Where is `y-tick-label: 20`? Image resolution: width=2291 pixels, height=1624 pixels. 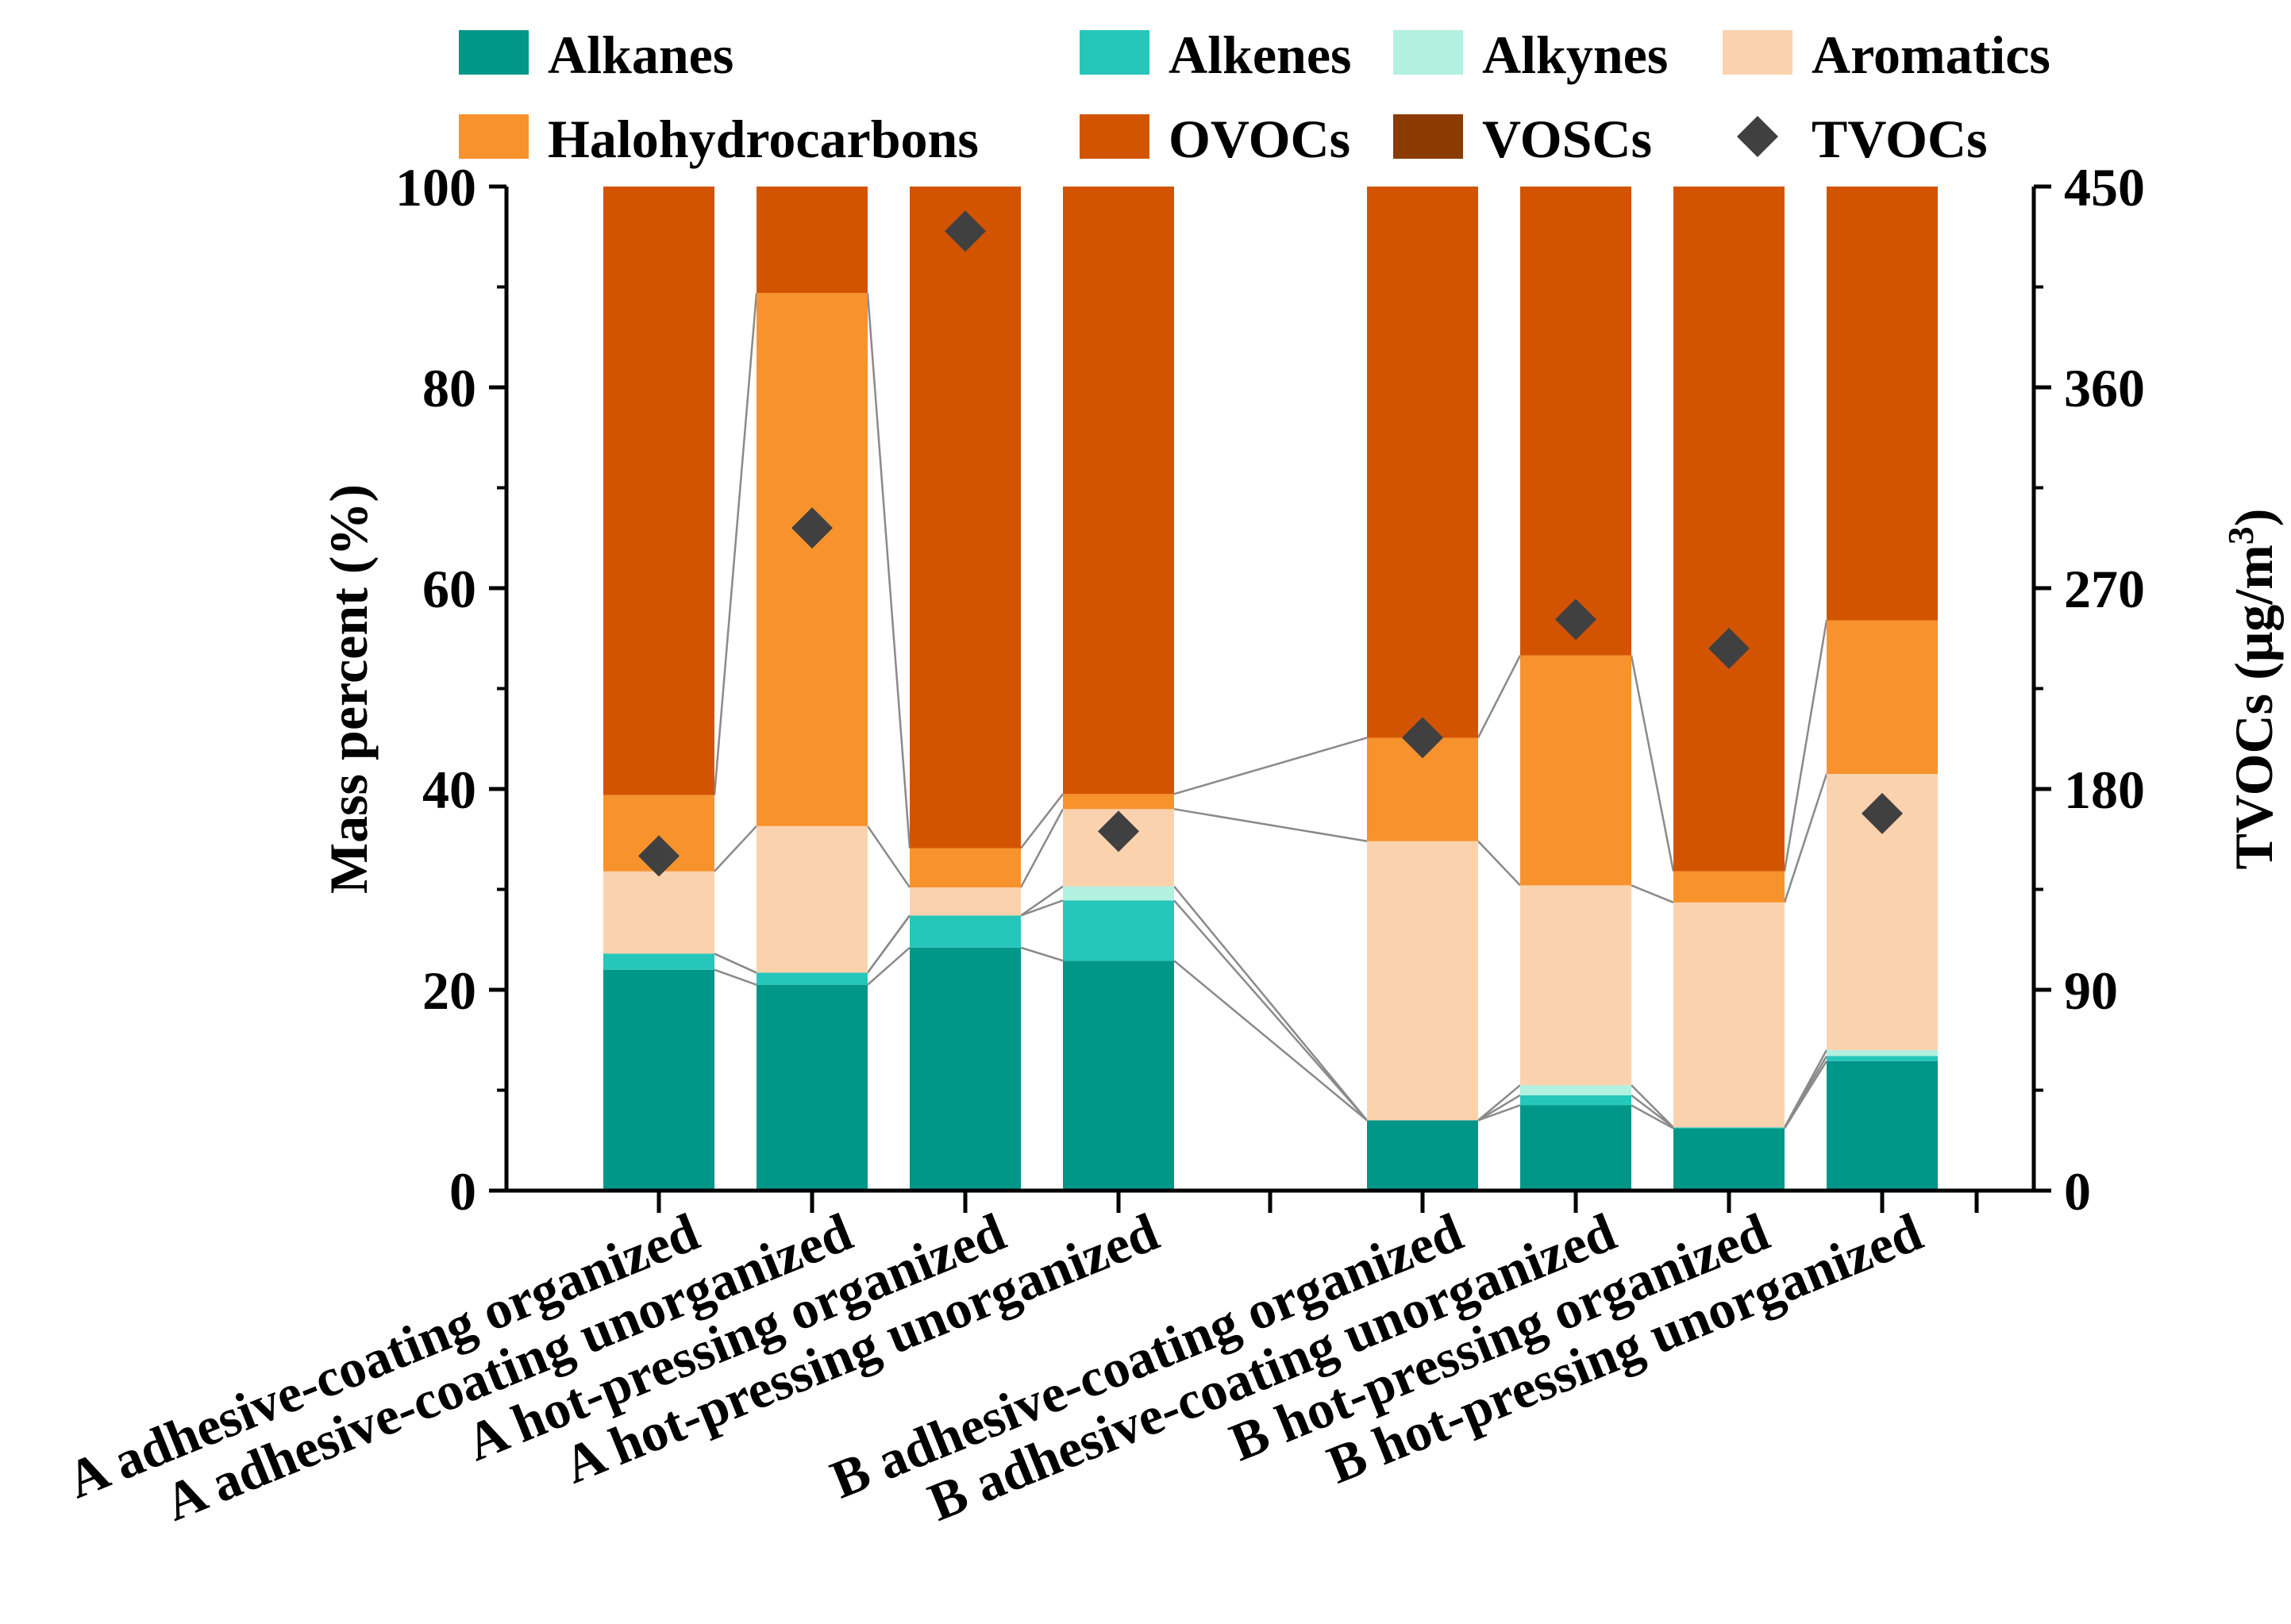 y-tick-label: 20 is located at coordinates (449, 990).